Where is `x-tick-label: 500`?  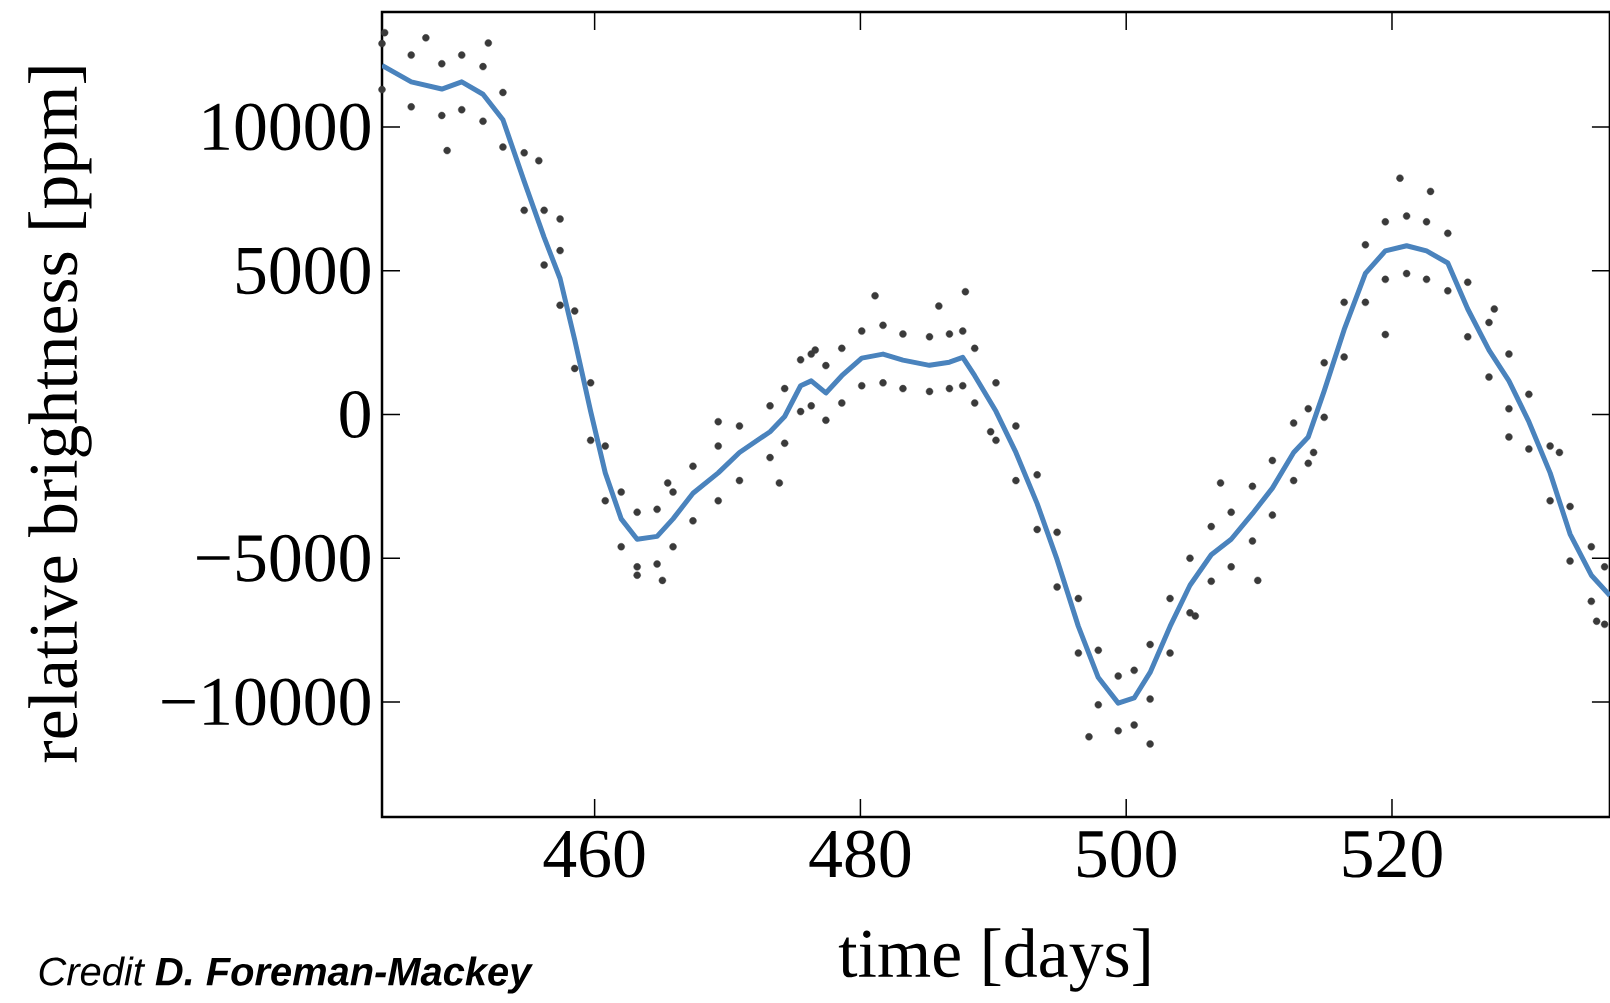
x-tick-label: 500 is located at coordinates (1126, 854).